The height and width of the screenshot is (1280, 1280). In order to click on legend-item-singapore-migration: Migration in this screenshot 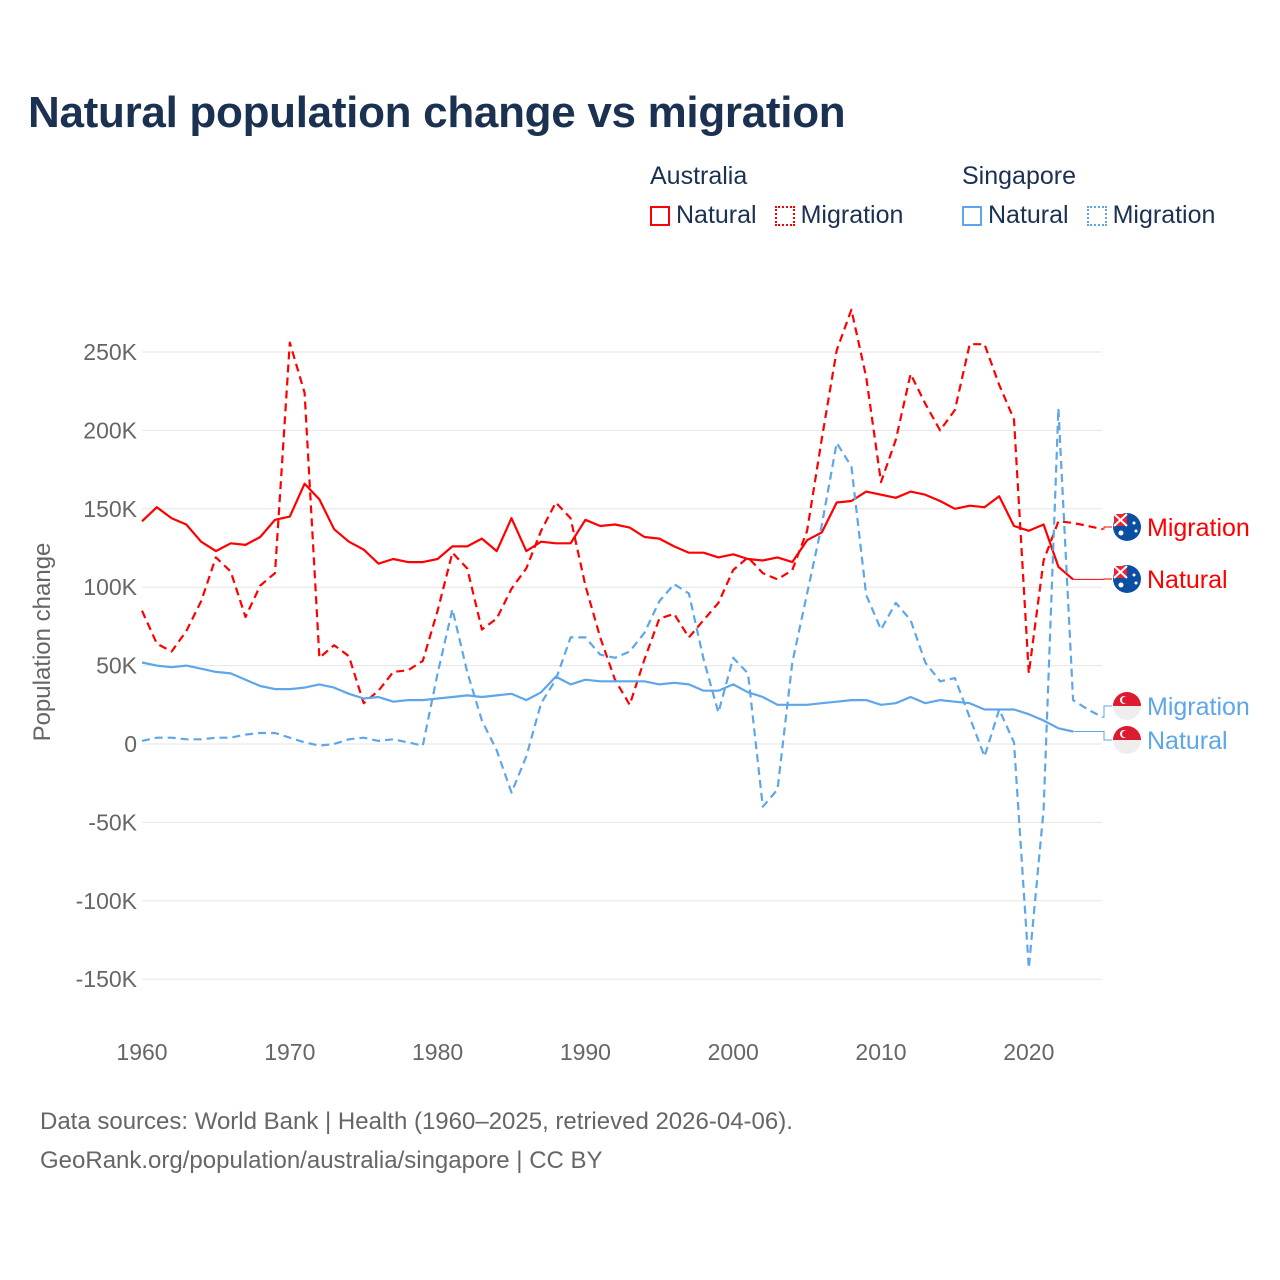, I will do `click(1151, 215)`.